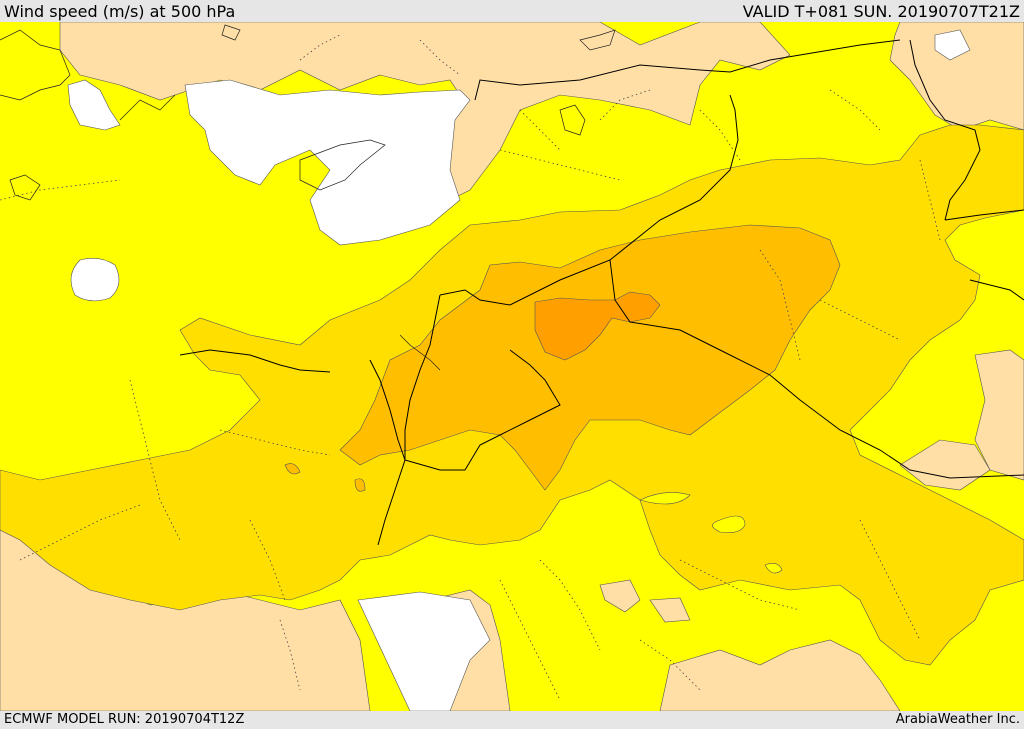  What do you see at coordinates (881, 11) in the screenshot?
I see `valid-time: VALID T+081 SUN. 20190707T21Z` at bounding box center [881, 11].